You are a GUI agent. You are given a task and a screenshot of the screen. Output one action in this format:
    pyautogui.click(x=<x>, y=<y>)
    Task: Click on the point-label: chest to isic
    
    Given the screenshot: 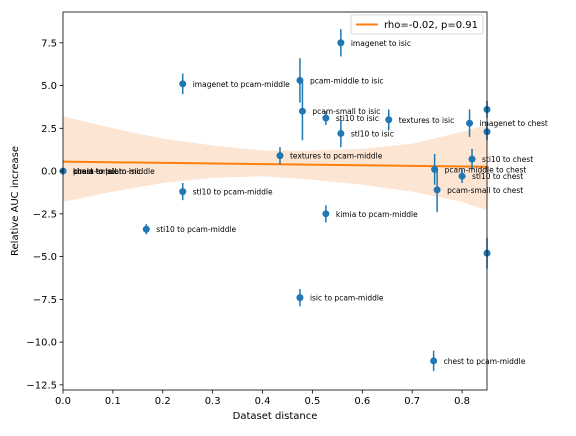 What is the action you would take?
    pyautogui.click(x=95, y=171)
    